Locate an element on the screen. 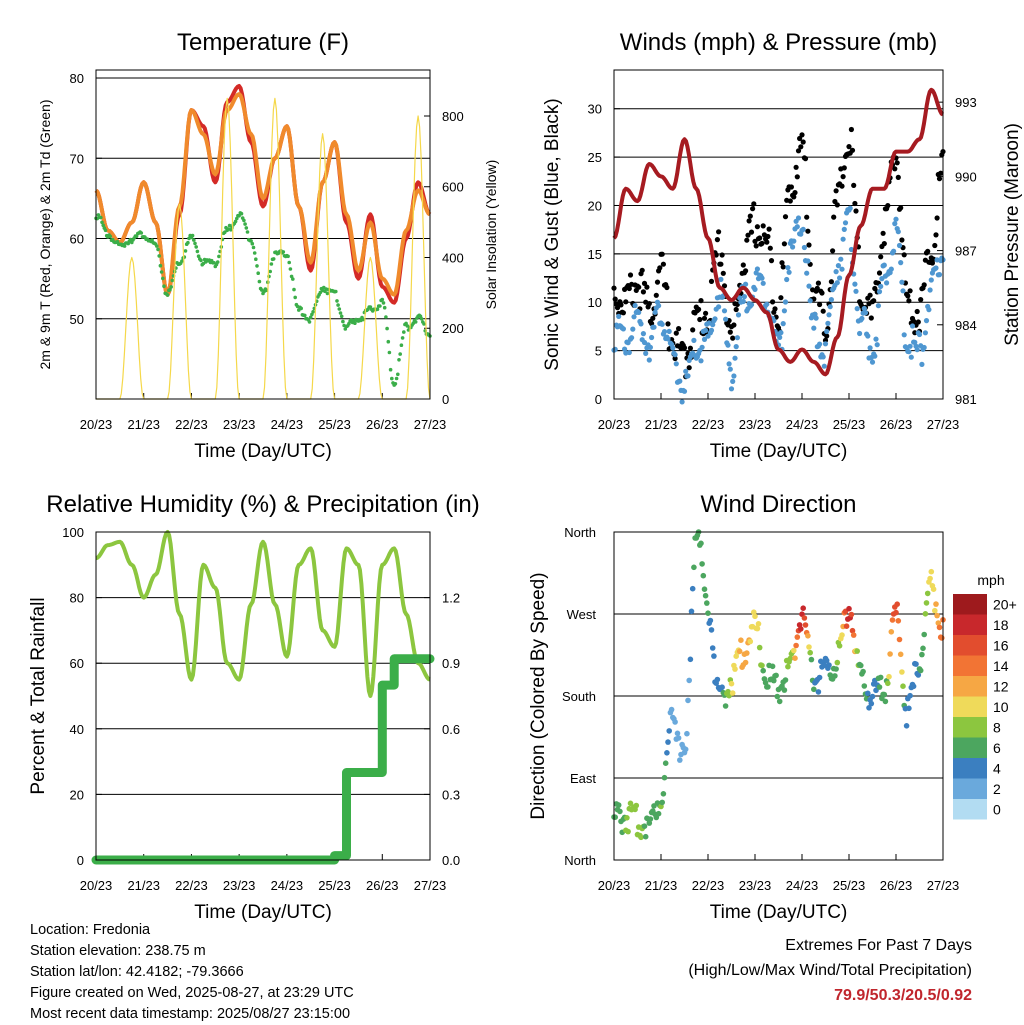 Image resolution: width=1024 pixels, height=1025 pixels. y-tick-label: 80 is located at coordinates (77, 78).